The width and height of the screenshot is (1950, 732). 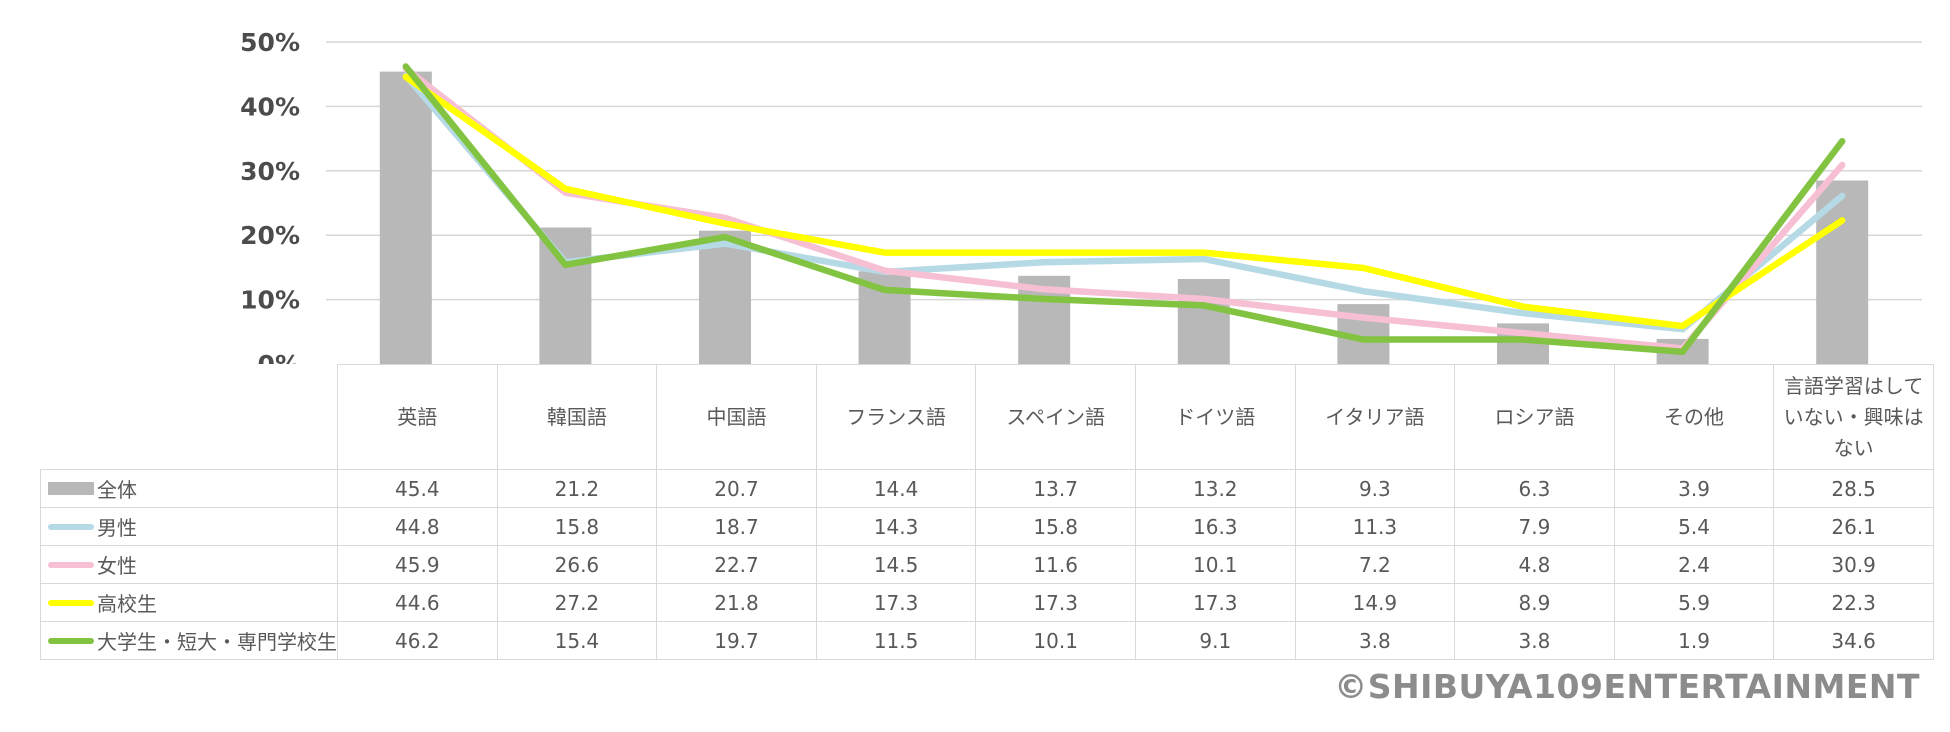 I want to click on series-label: 高校生, so click(x=127, y=604).